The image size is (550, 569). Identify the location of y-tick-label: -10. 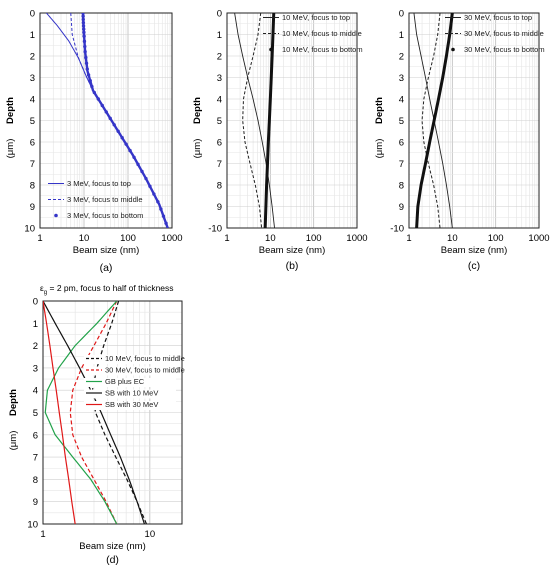
(397, 229).